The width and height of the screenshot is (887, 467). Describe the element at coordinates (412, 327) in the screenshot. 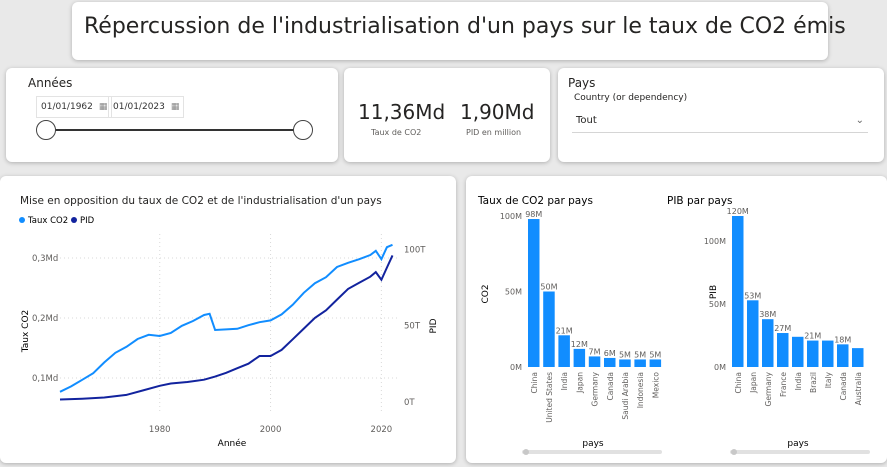

I see `y2-tick-label: 50T` at that location.